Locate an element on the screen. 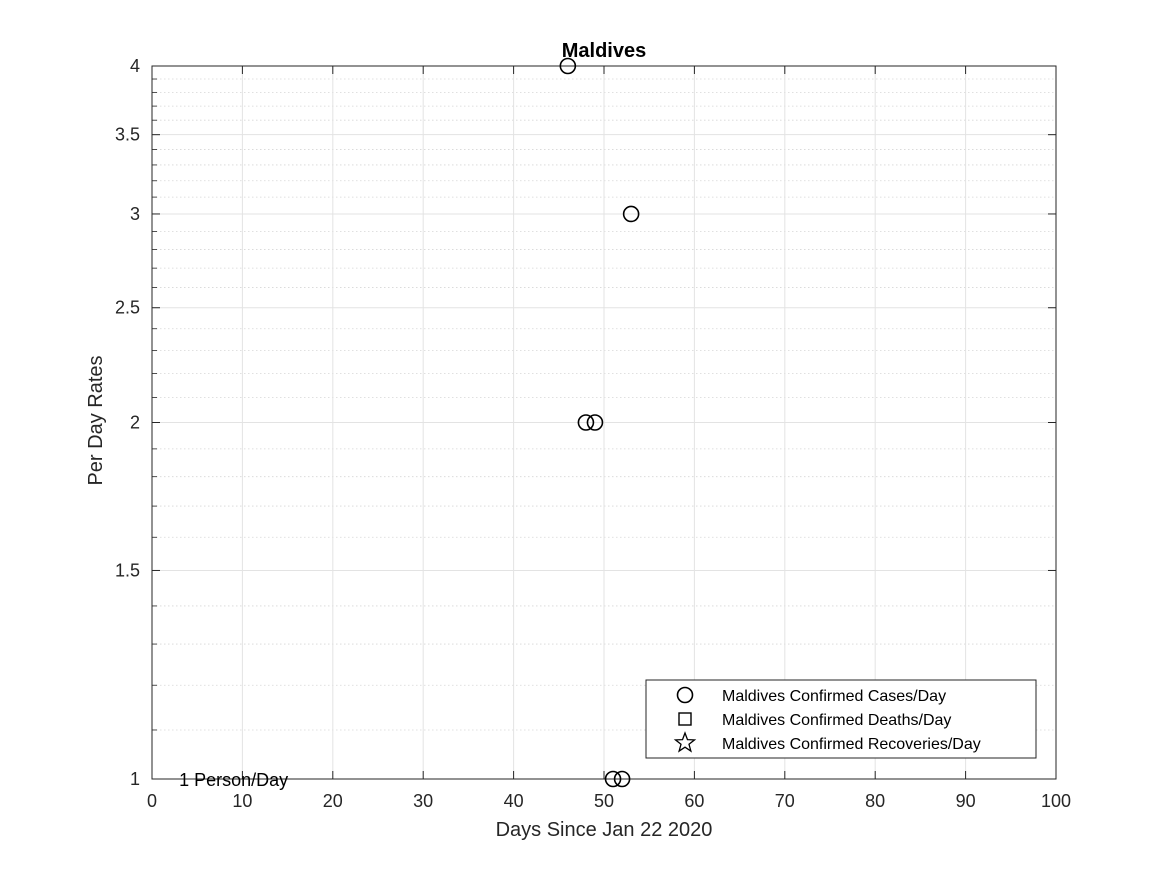 The height and width of the screenshot is (875, 1167). legend-entry-label: Maldives Confirmed Recoveries/Day is located at coordinates (851, 744).